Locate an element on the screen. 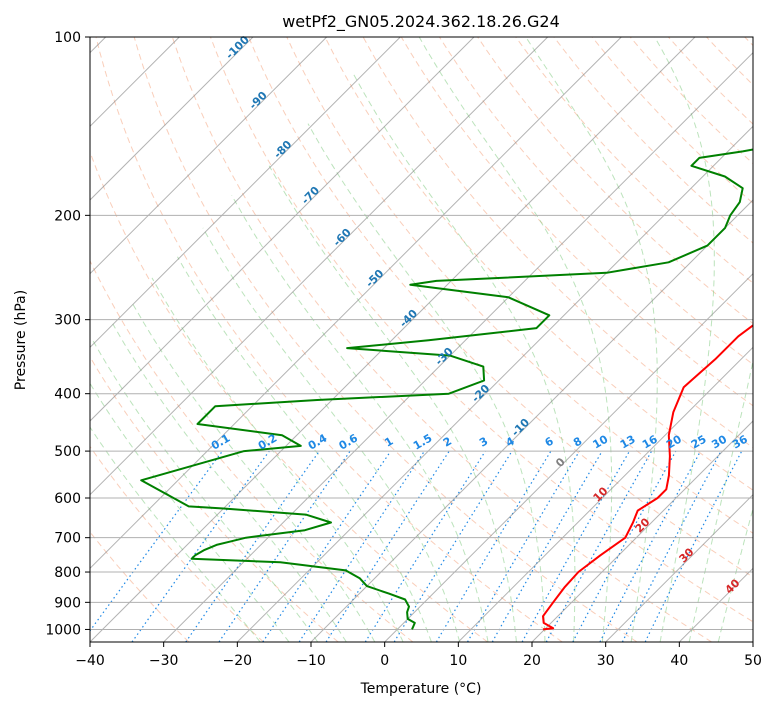 The image size is (775, 708). y-tick-label: 300 is located at coordinates (67, 321).